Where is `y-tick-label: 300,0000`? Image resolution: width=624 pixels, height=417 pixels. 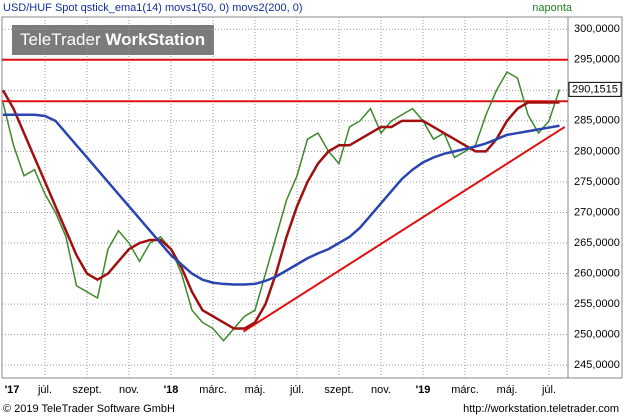
y-tick-label: 300,0000 is located at coordinates (597, 29).